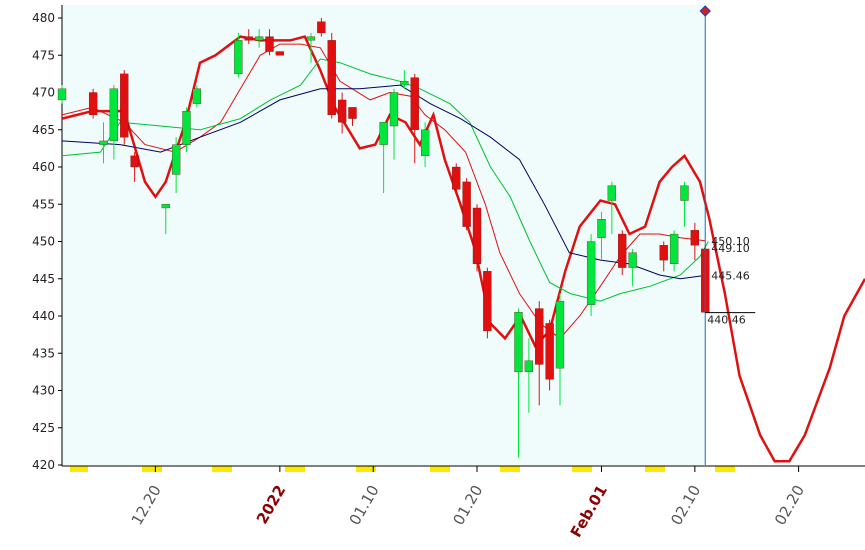 This screenshot has width=865, height=550. What do you see at coordinates (43, 353) in the screenshot?
I see `y-tick-label: 435` at bounding box center [43, 353].